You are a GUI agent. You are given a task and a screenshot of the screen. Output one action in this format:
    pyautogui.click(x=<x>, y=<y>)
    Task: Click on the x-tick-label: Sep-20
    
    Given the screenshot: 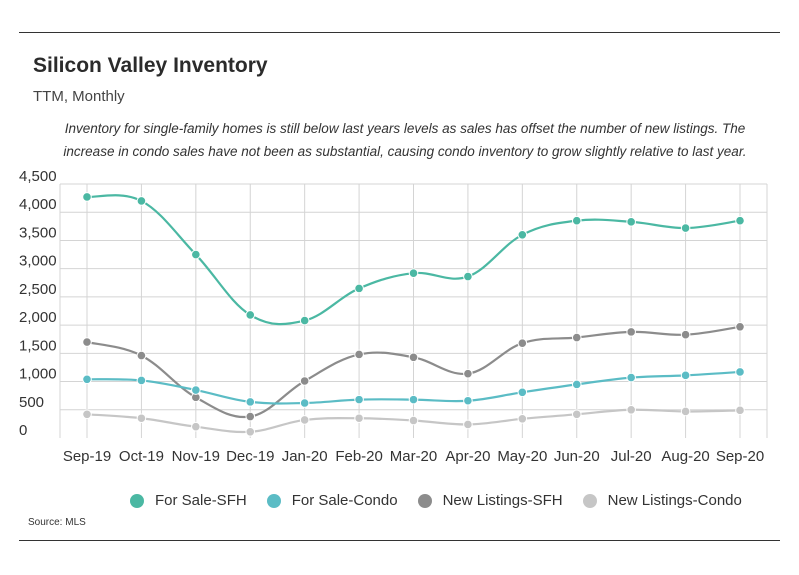 What is the action you would take?
    pyautogui.click(x=740, y=456)
    